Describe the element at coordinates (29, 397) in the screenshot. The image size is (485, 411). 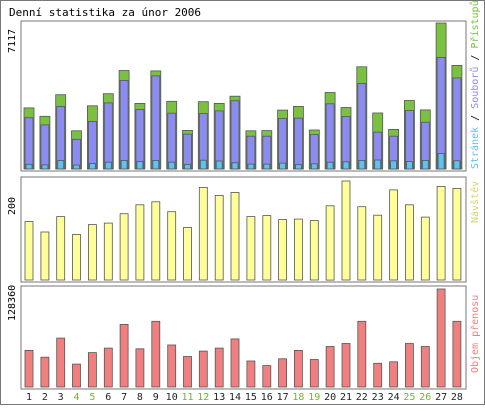
I see `day-label: 1` at that location.